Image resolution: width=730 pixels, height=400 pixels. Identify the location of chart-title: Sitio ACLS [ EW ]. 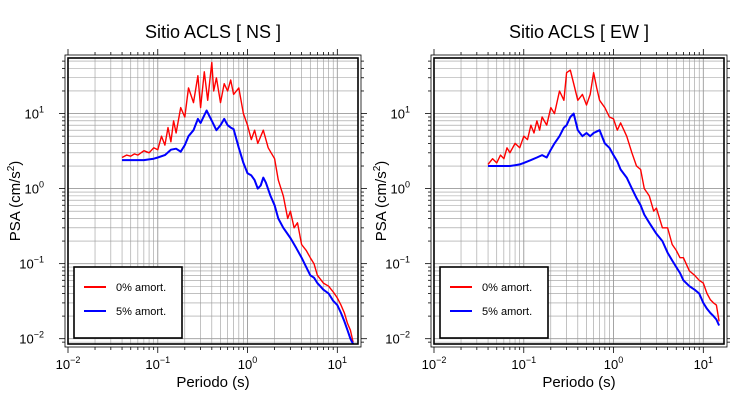
(579, 32).